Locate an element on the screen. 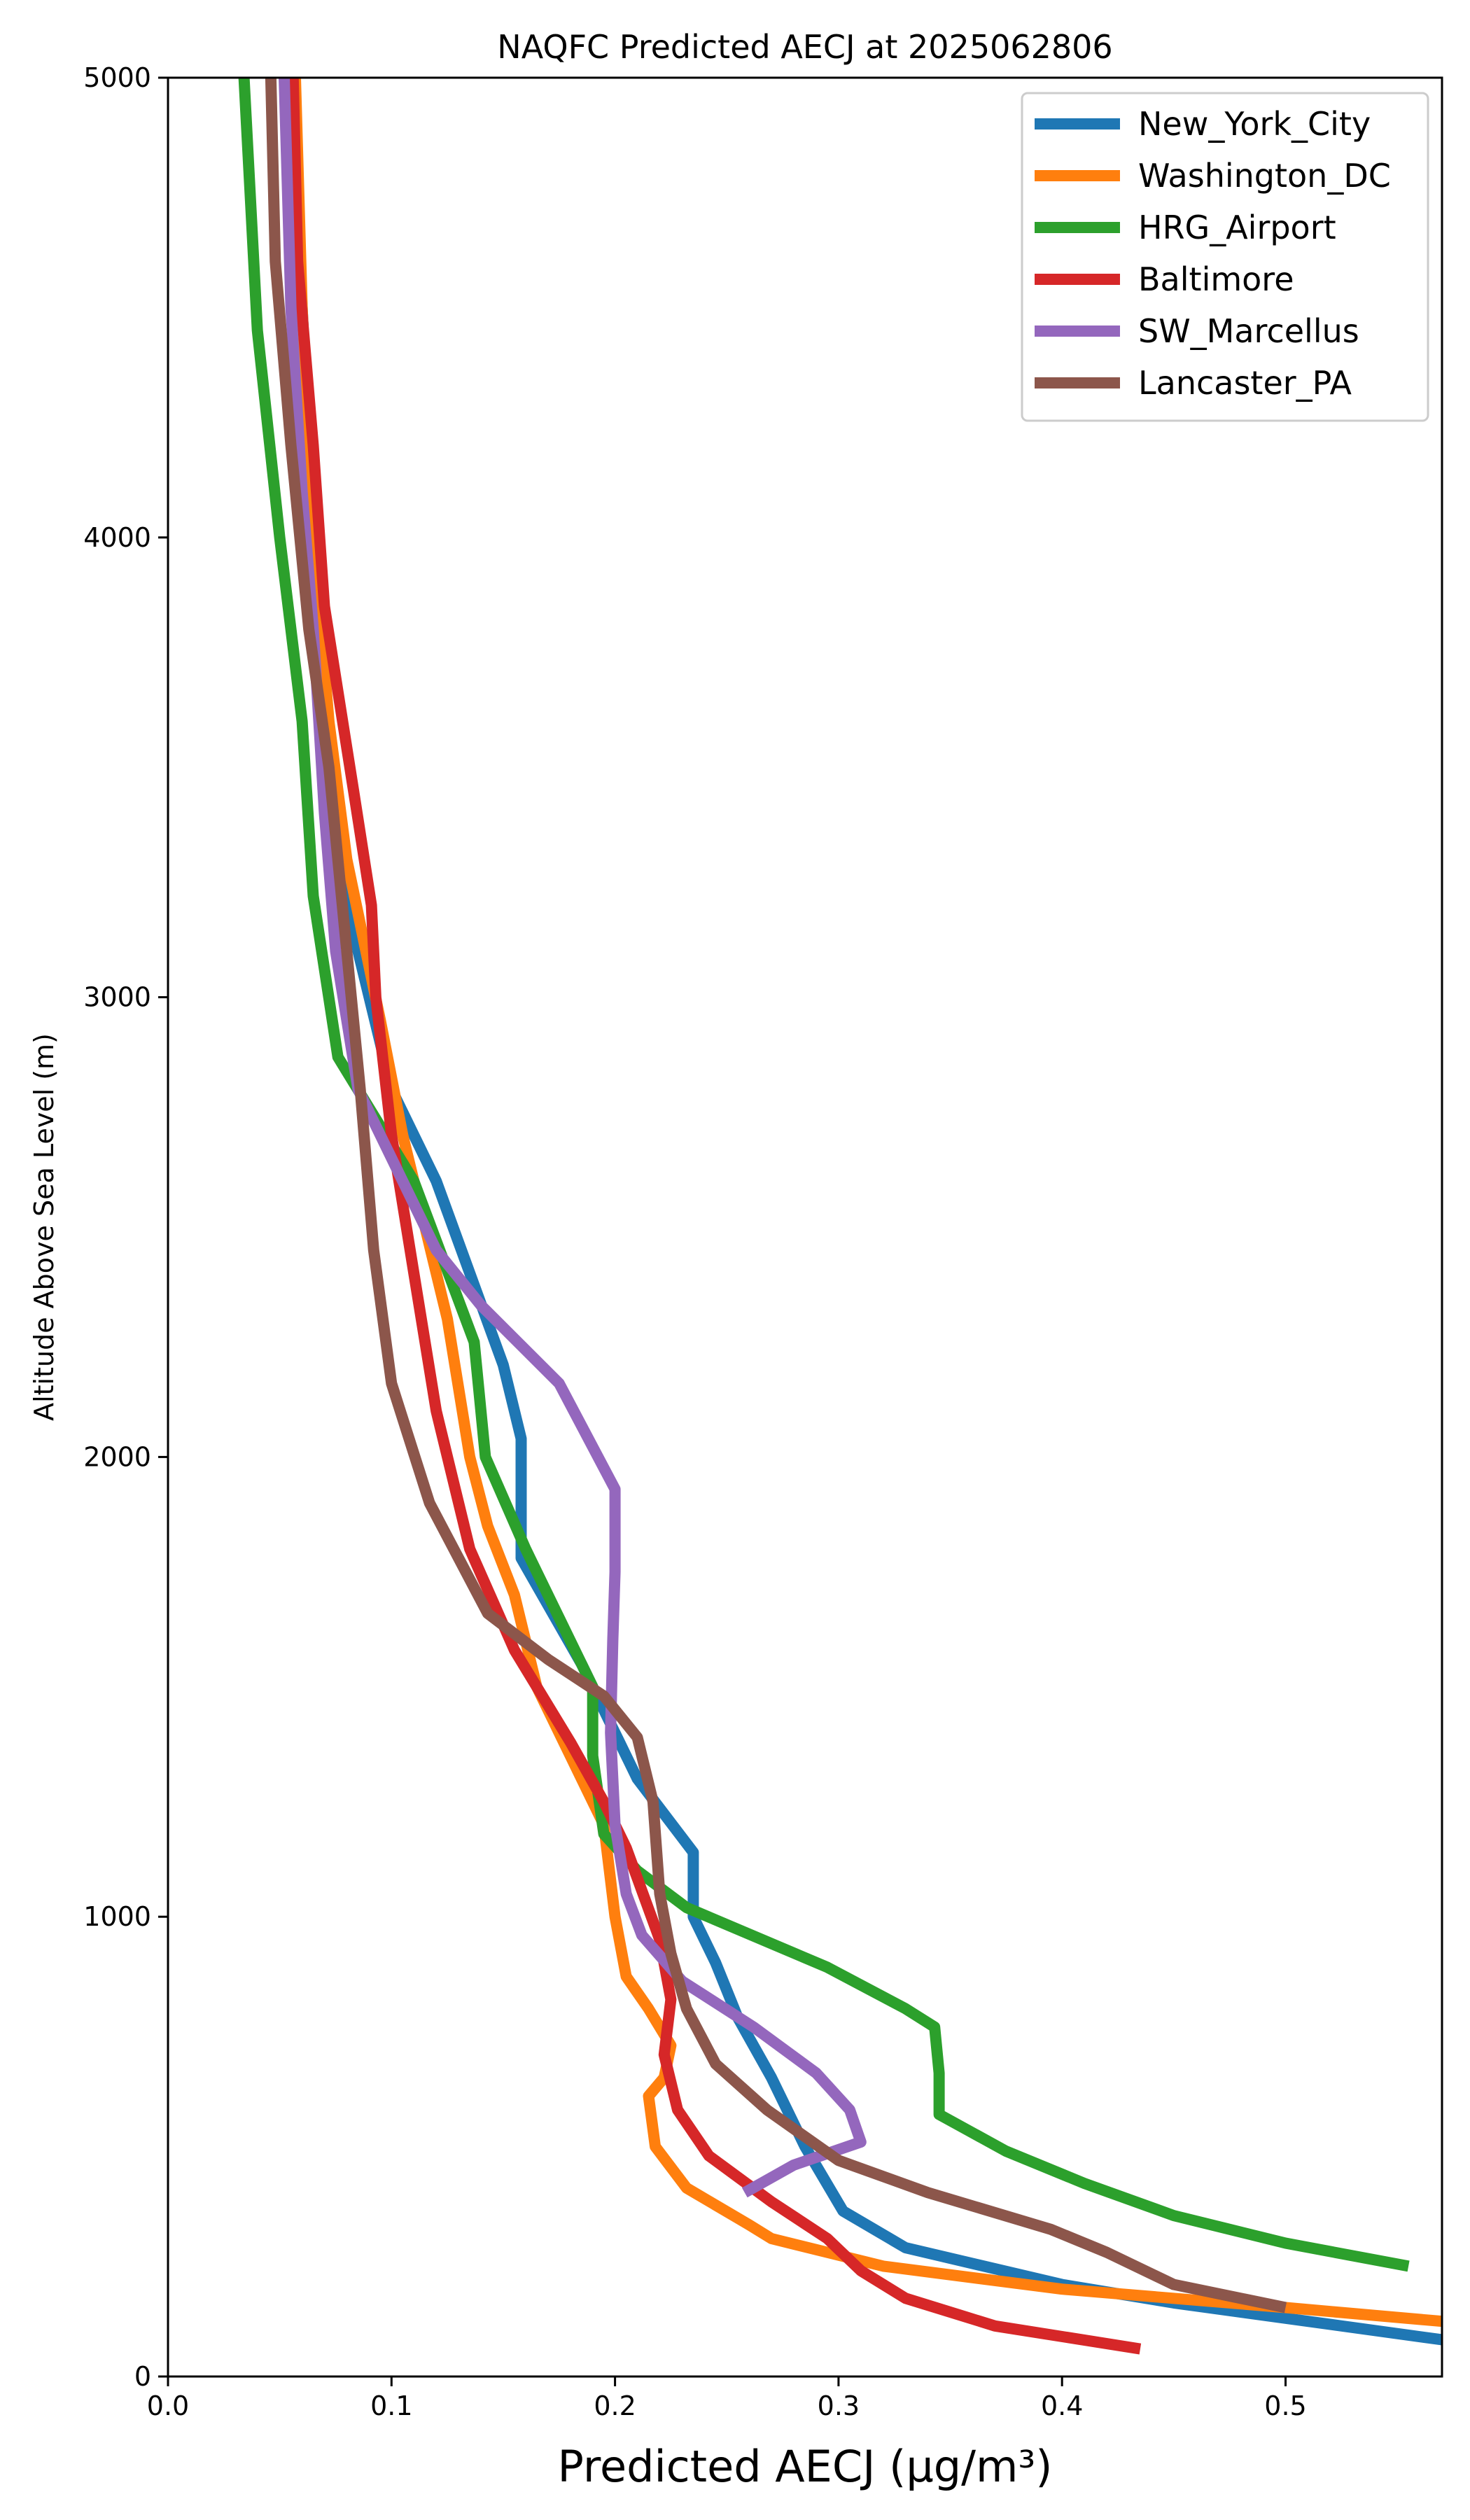 The height and width of the screenshot is (2520, 1470). y-tick-label: 0 is located at coordinates (142, 2376).